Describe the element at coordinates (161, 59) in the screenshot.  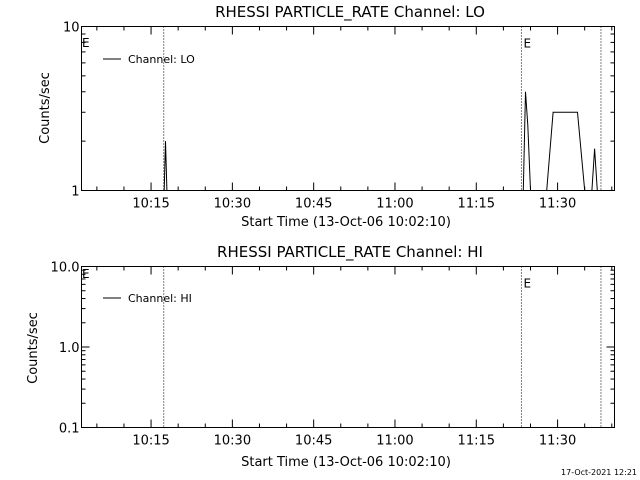
I see `legend-label: Channel: LO` at that location.